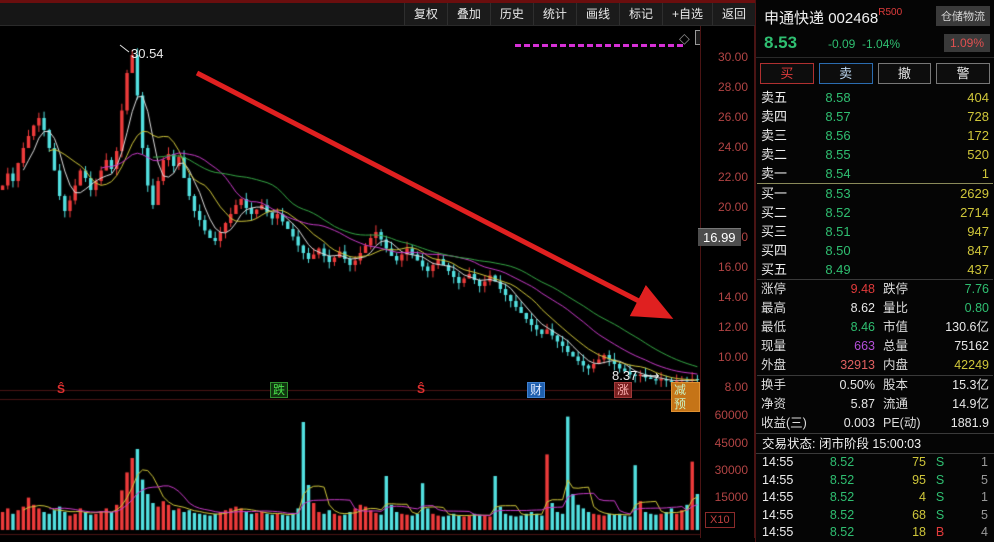 Image resolution: width=994 pixels, height=542 pixels. Describe the element at coordinates (875, 423) in the screenshot. I see `stats-row: 收益(三) 0.003 PE(动) 1881.9` at that location.